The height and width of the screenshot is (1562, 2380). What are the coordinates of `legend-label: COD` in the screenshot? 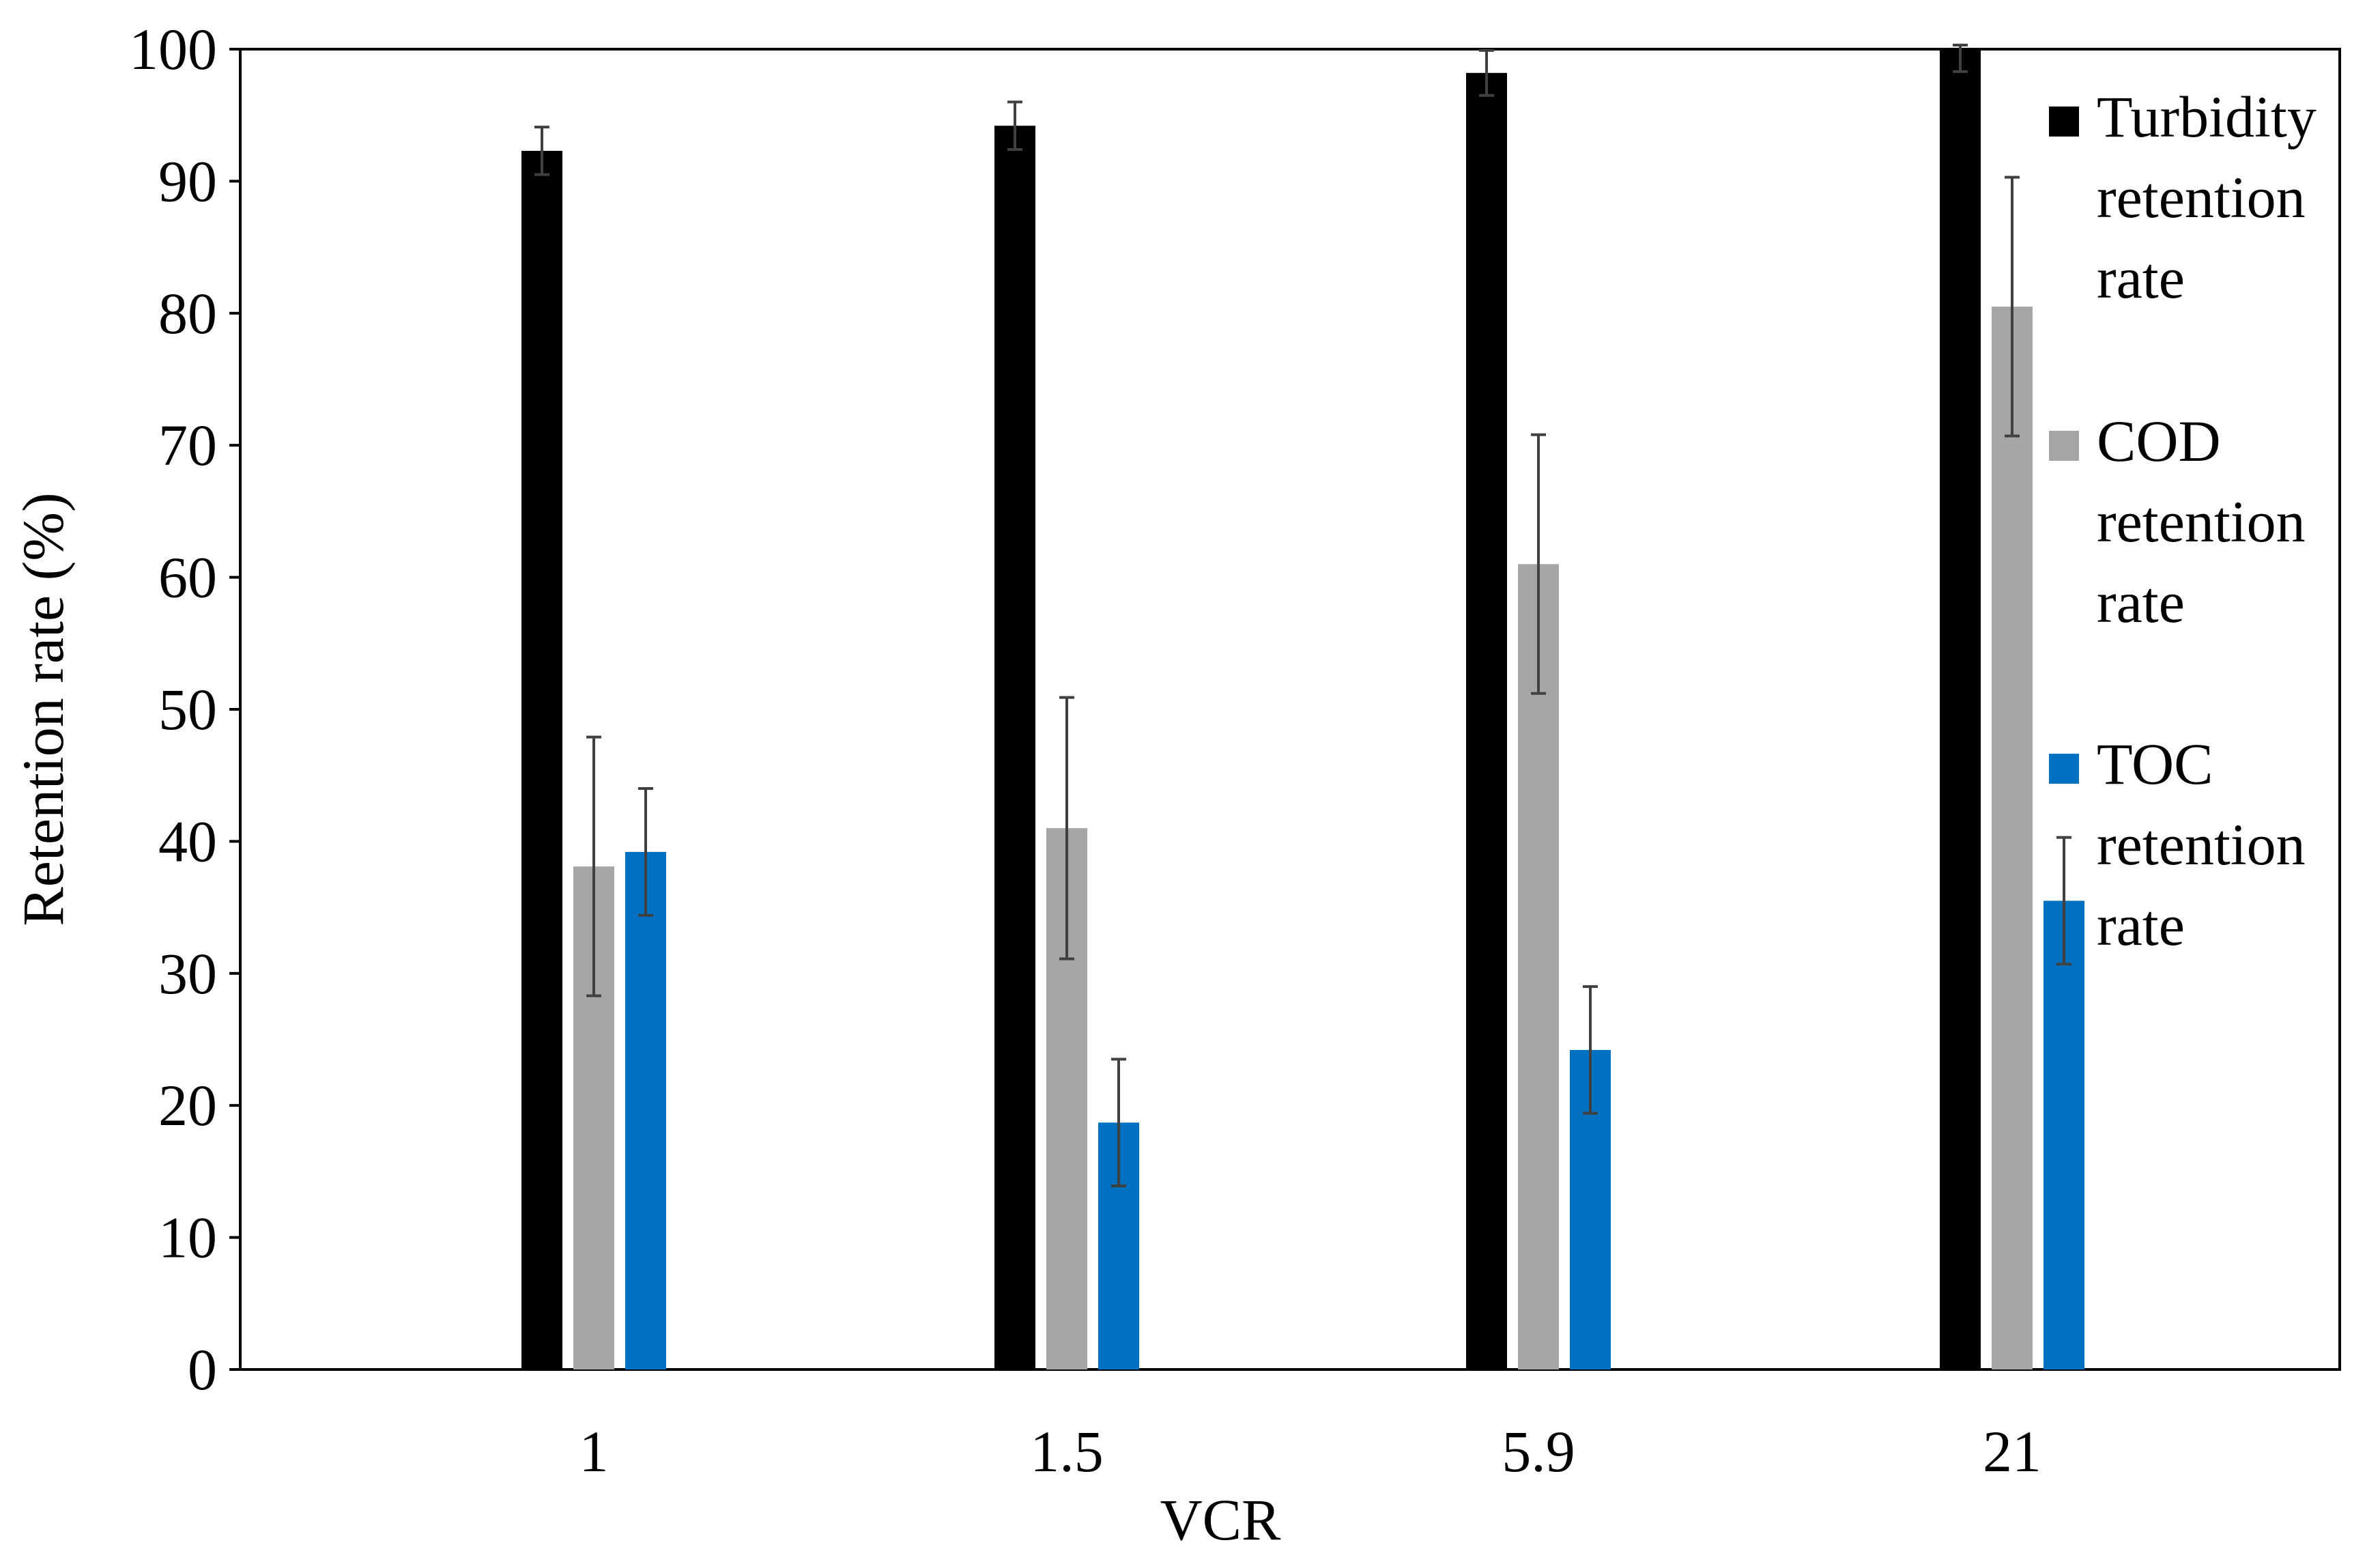 It's located at (2159, 441).